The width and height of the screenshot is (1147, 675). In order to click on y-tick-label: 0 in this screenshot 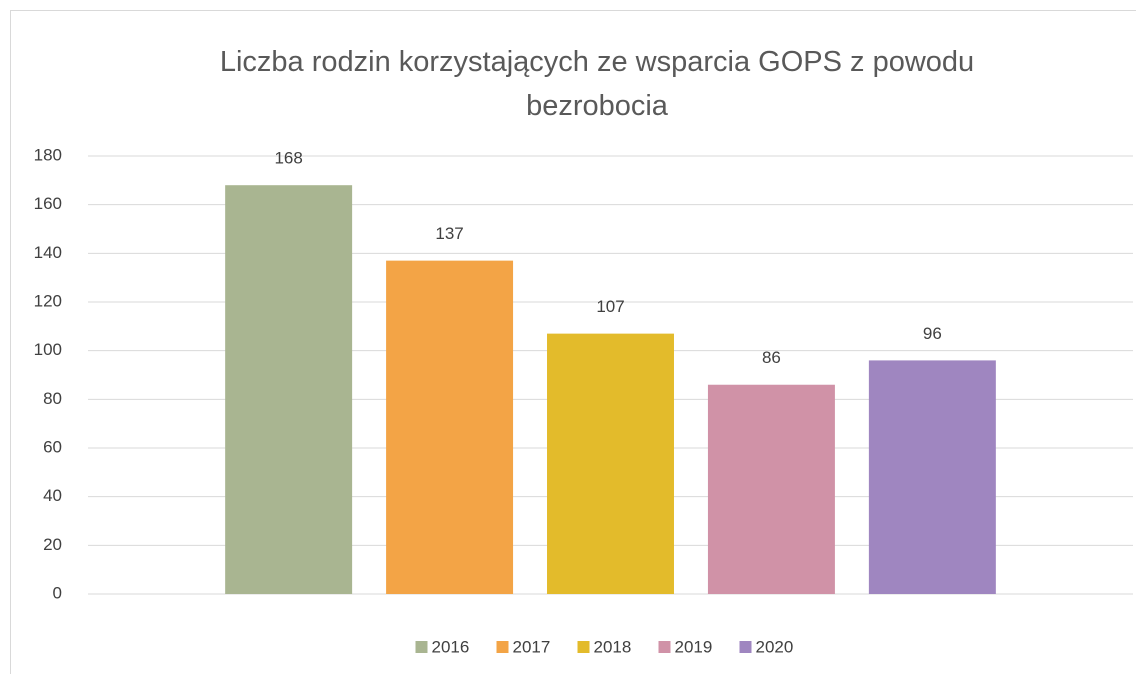, I will do `click(57, 592)`.